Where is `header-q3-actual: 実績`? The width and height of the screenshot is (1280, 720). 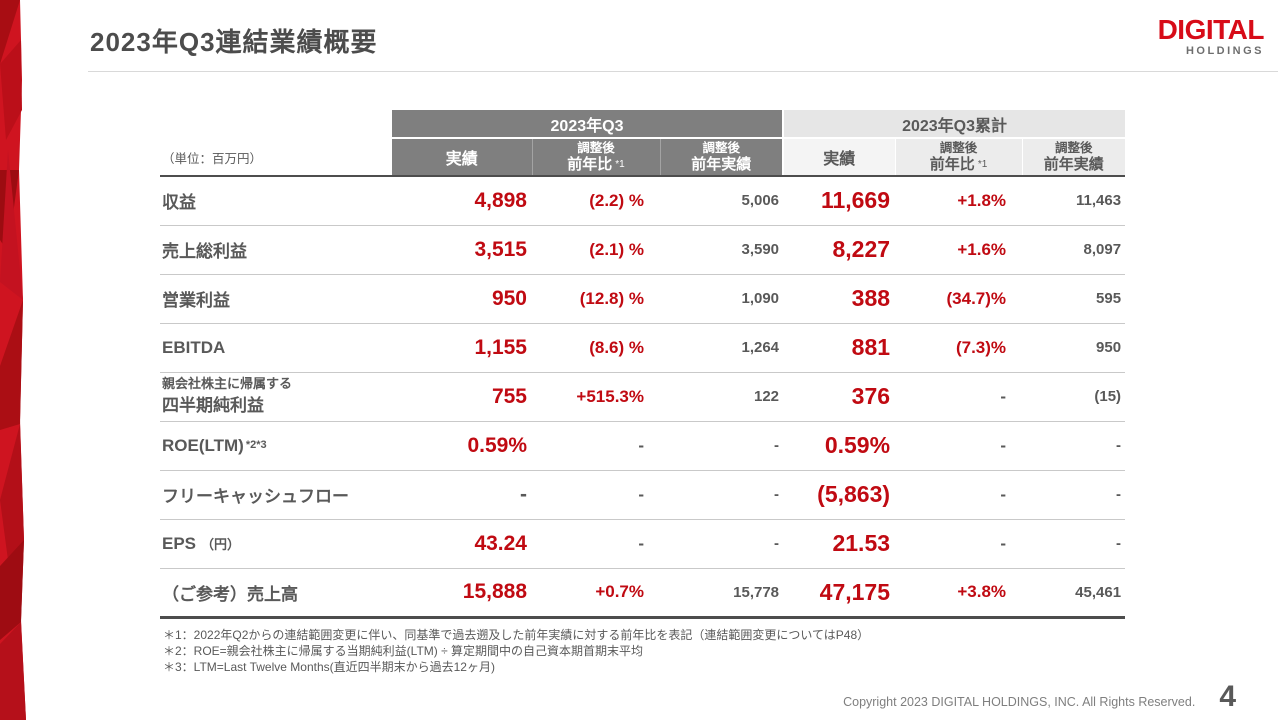 header-q3-actual: 実績 is located at coordinates (462, 157).